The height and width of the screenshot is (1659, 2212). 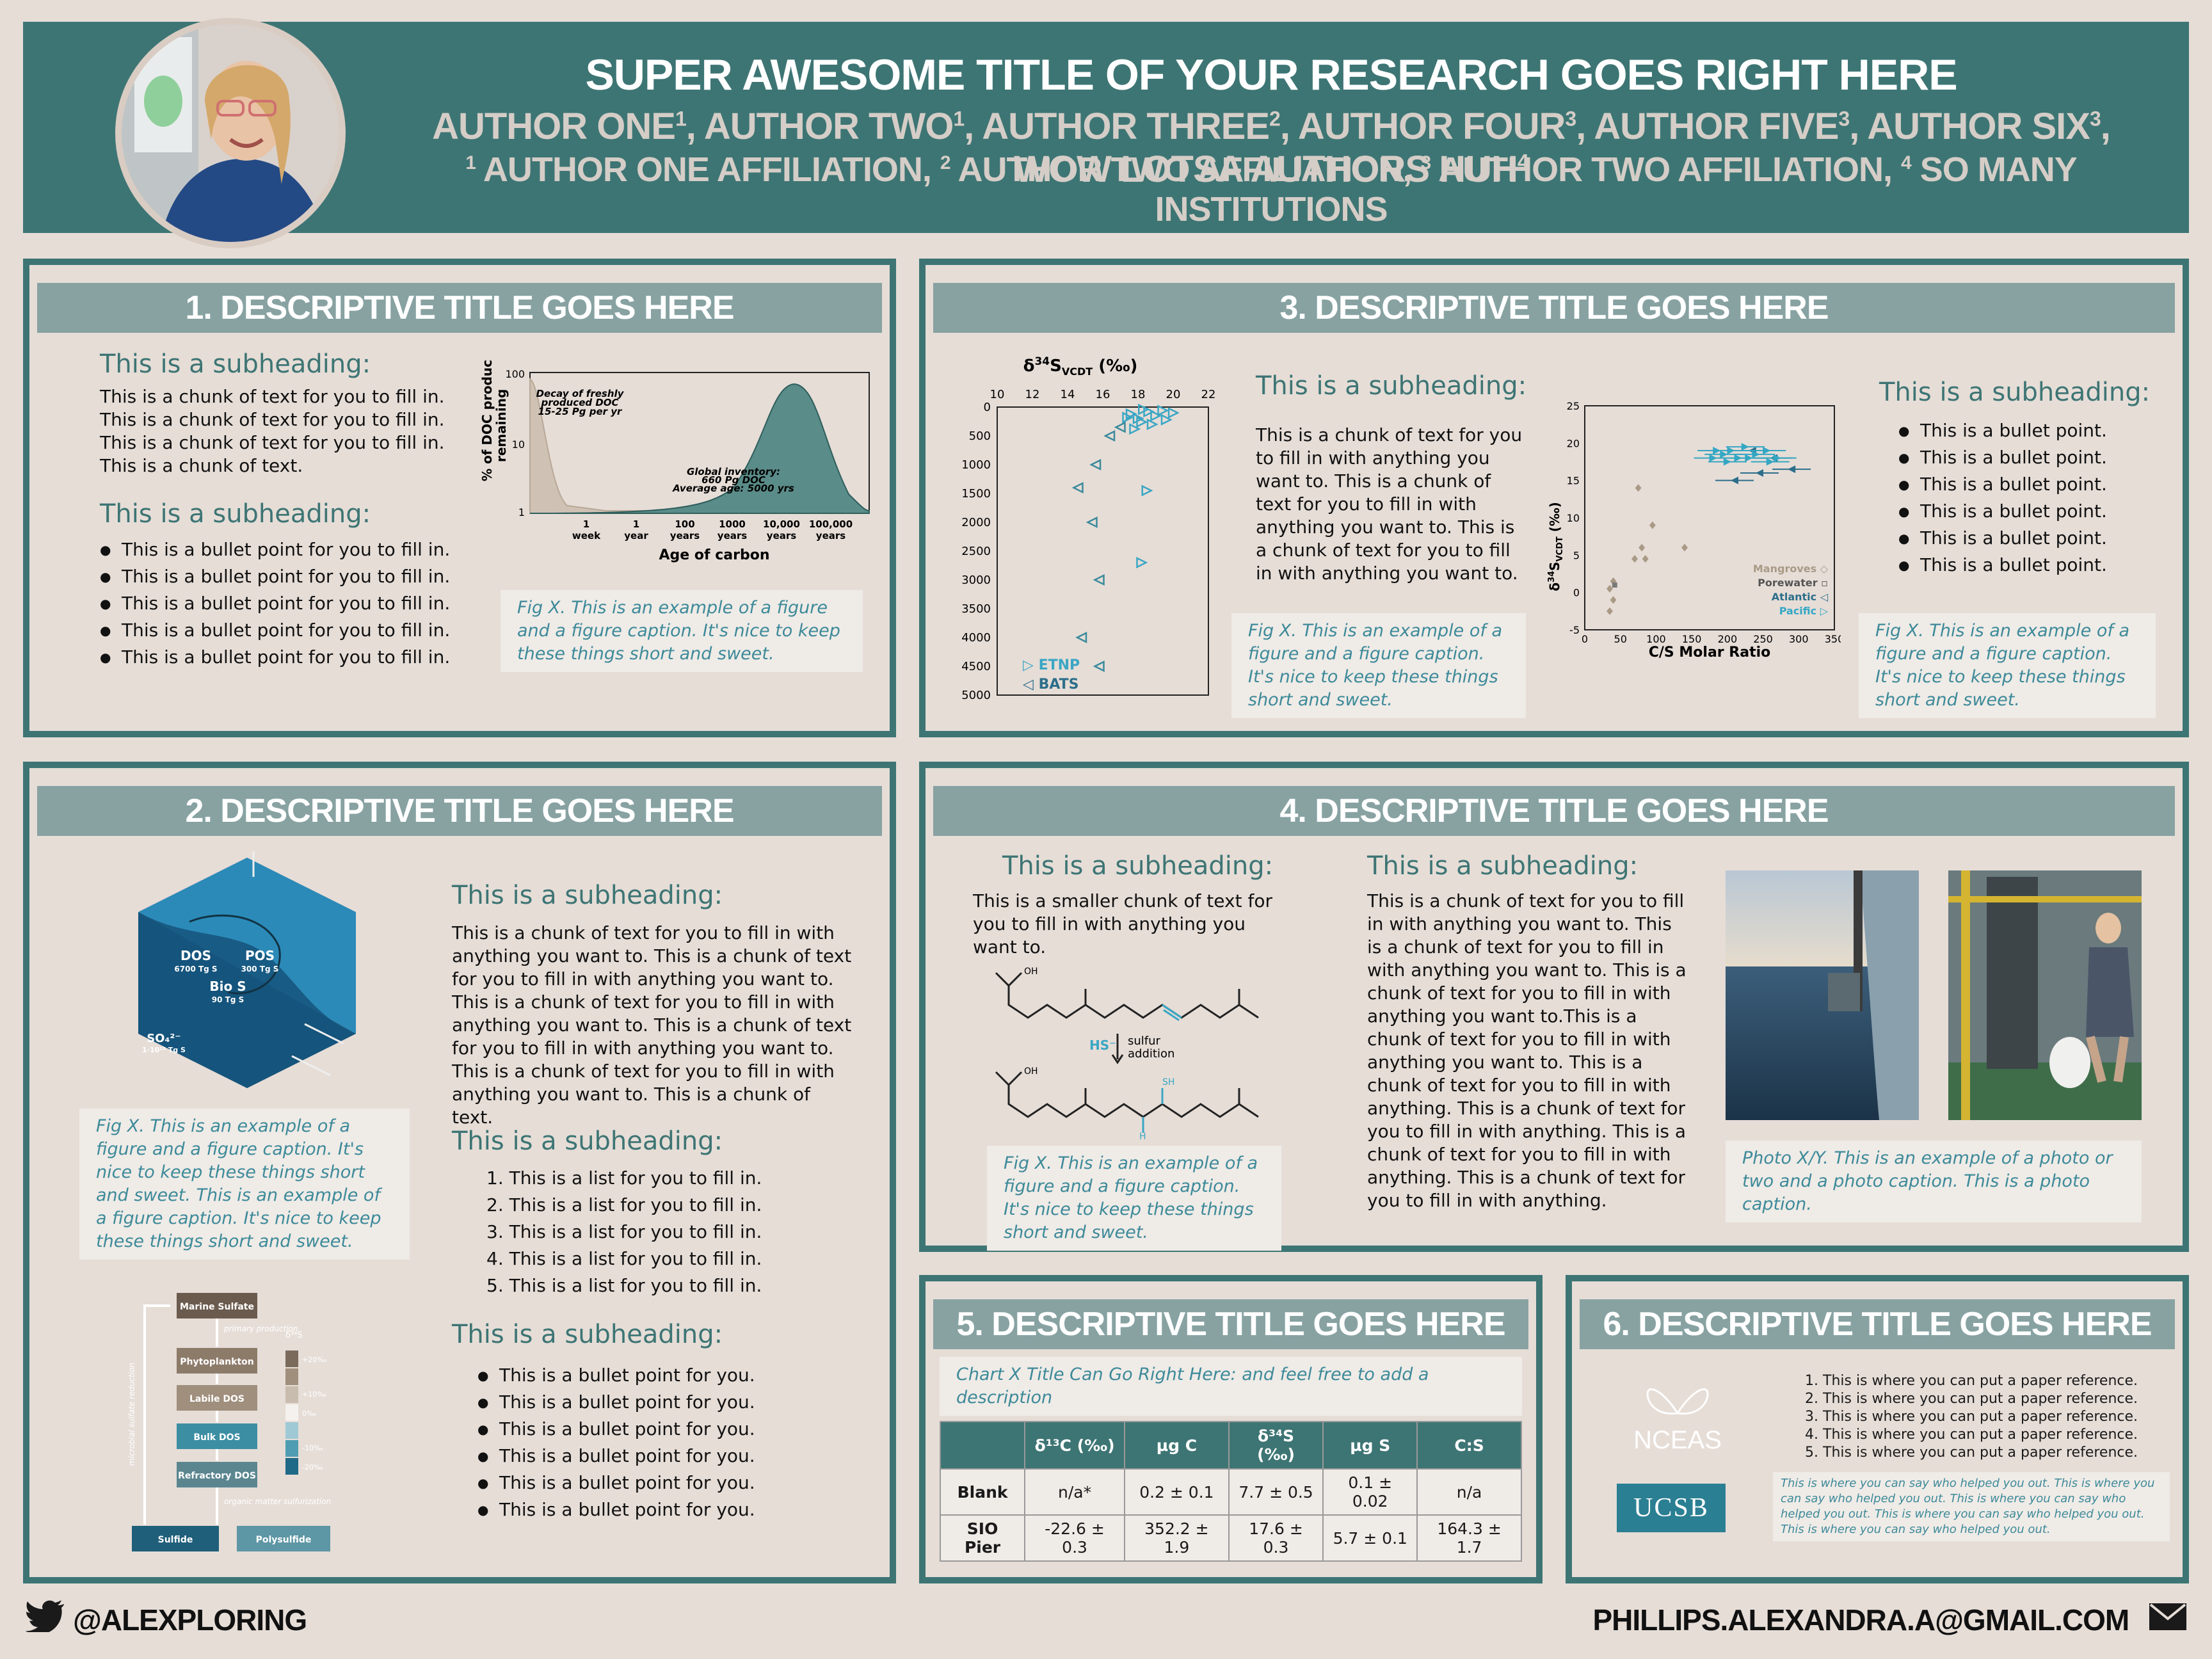 What do you see at coordinates (997, 394) in the screenshot?
I see `x-tick-label: 10` at bounding box center [997, 394].